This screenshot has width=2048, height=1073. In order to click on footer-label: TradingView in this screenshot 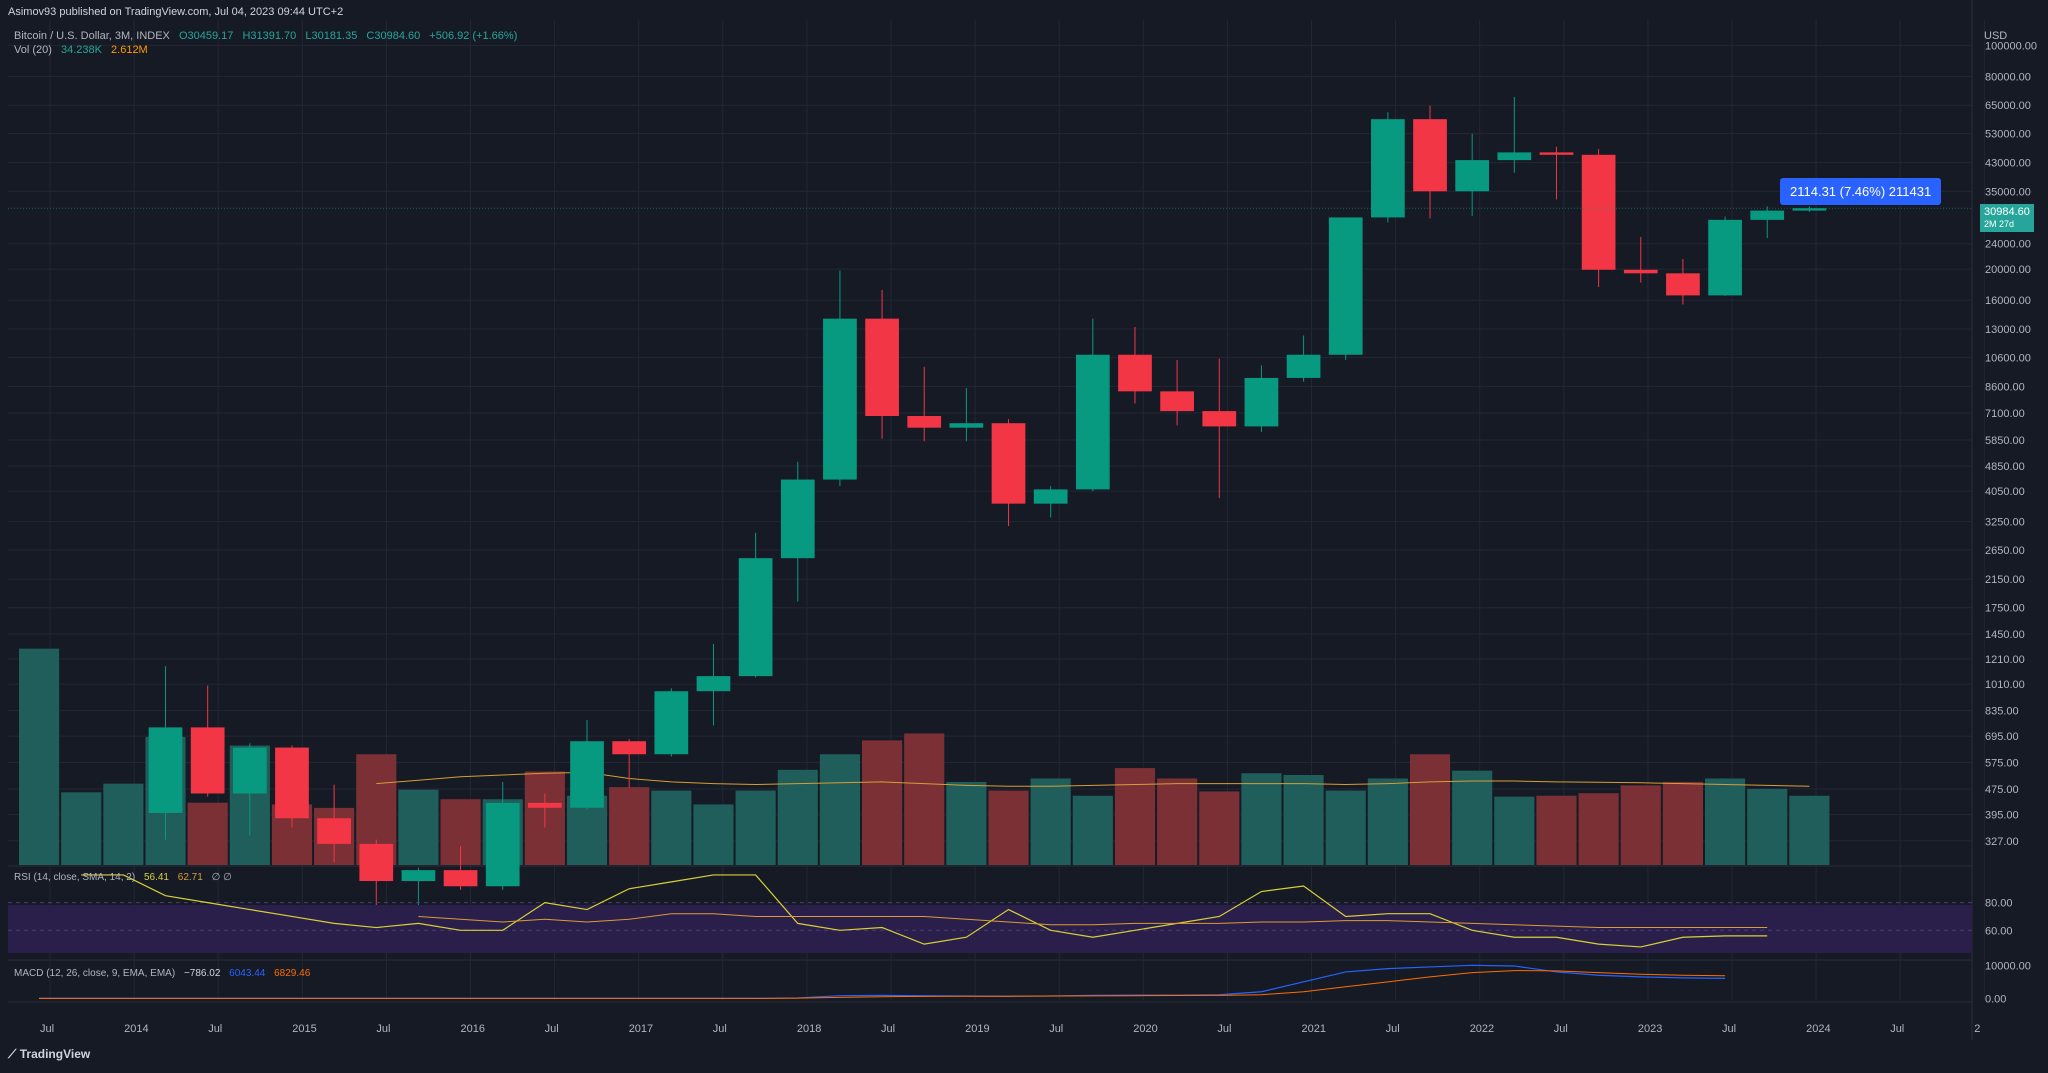, I will do `click(55, 1054)`.